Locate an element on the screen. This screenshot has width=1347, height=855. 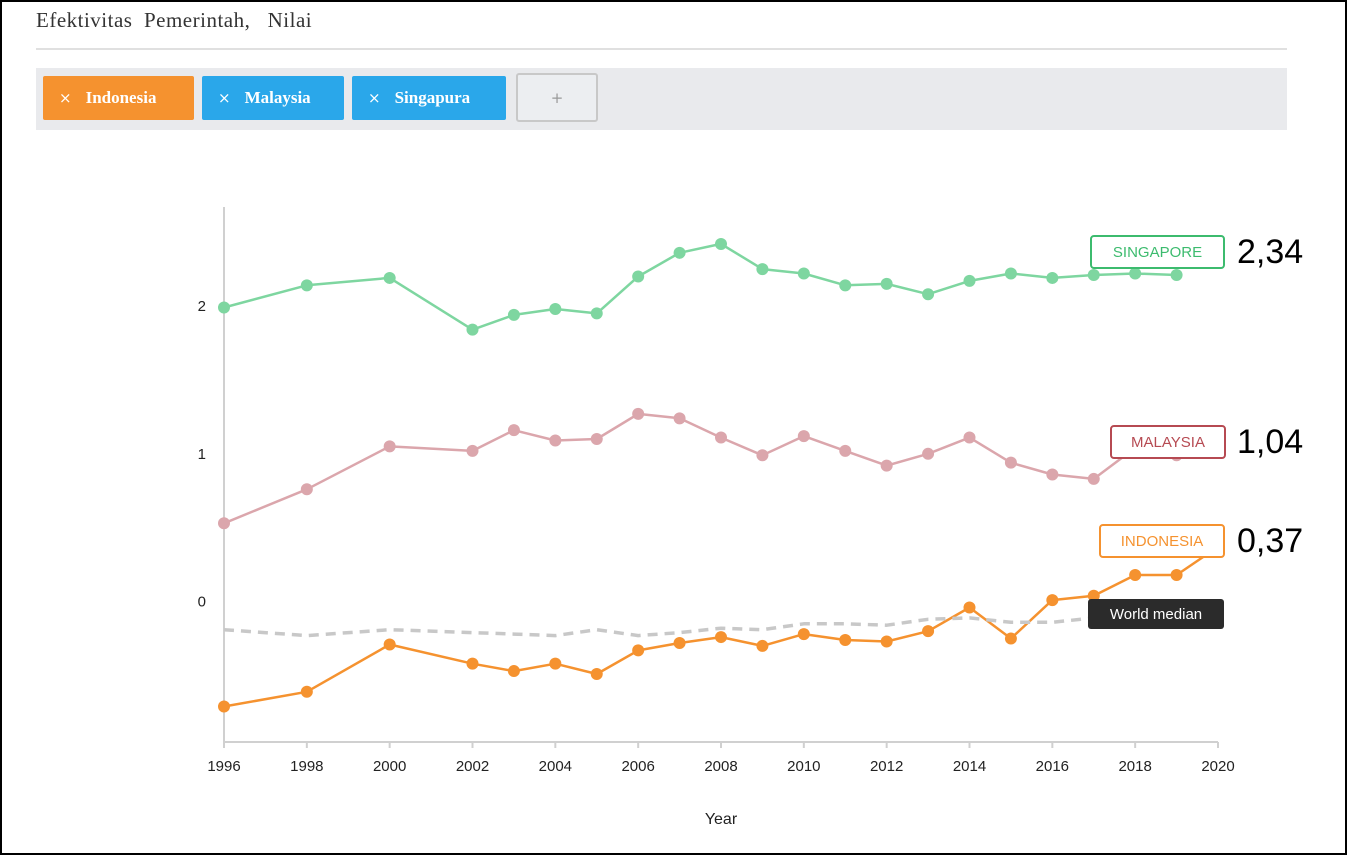
malaysia-tag-label: MALAYSIA is located at coordinates (1168, 442).